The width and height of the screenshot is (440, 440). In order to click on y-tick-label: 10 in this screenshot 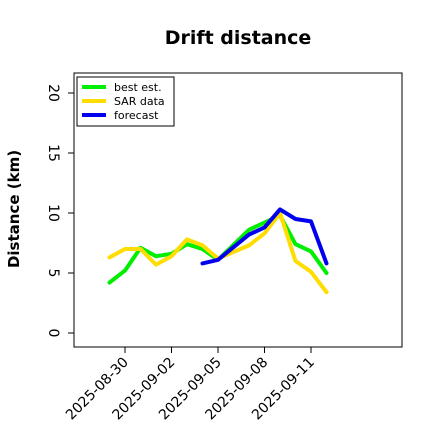, I will do `click(53, 213)`.